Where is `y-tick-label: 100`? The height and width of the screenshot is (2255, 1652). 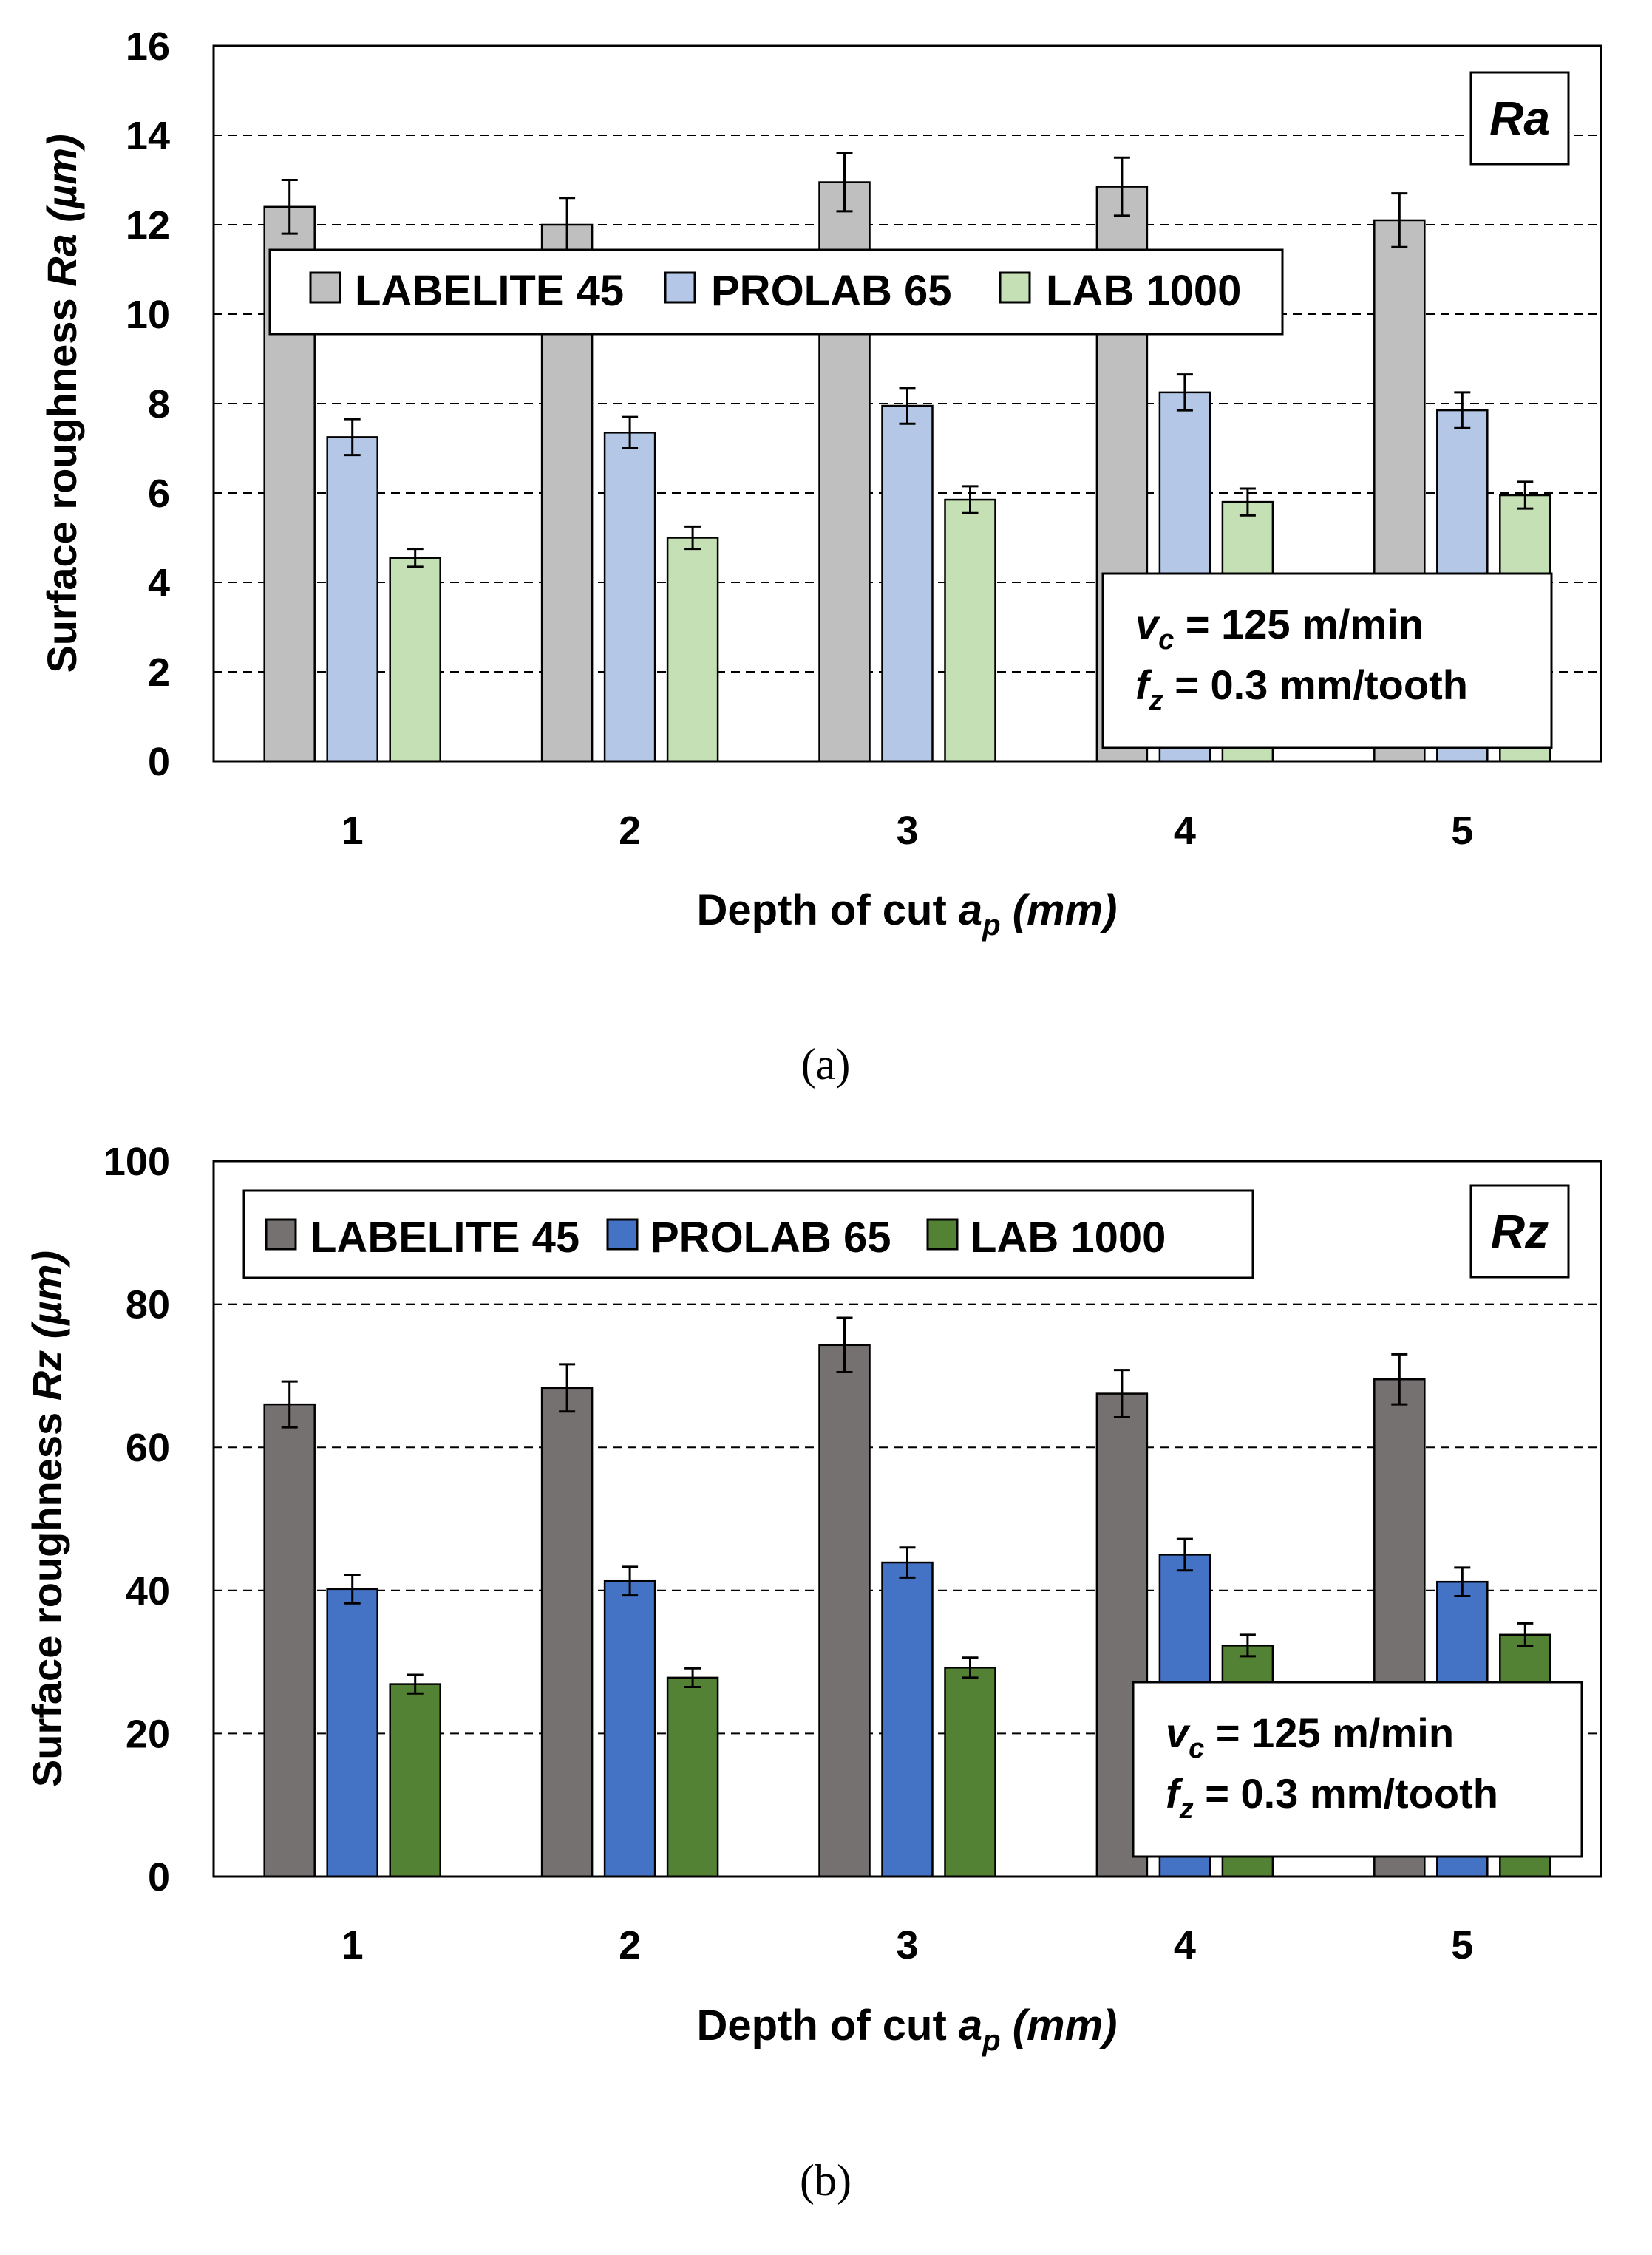 y-tick-label: 100 is located at coordinates (136, 1162).